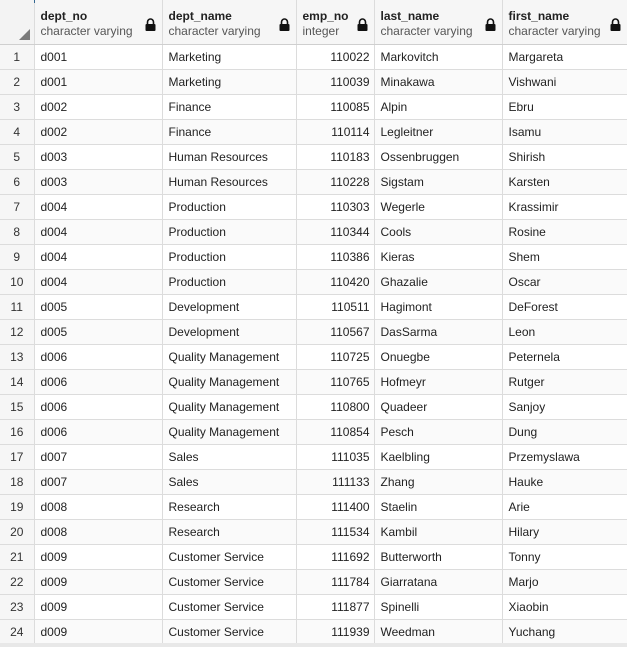 The height and width of the screenshot is (647, 627). I want to click on cell-emp-no: 111939, so click(335, 632).